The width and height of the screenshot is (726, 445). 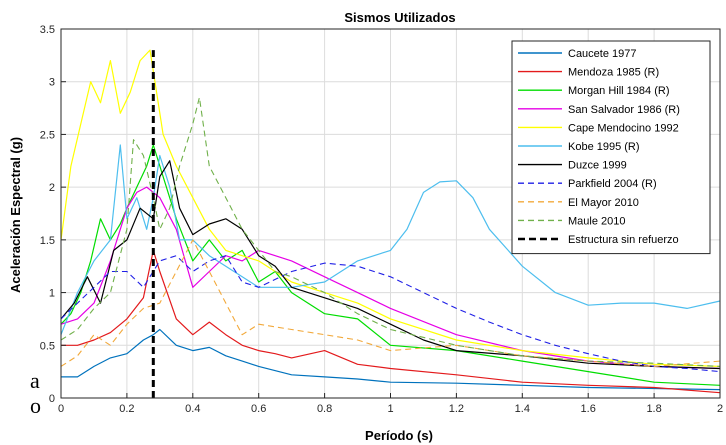 What do you see at coordinates (653, 409) in the screenshot?
I see `x-tick-label: 1.8` at bounding box center [653, 409].